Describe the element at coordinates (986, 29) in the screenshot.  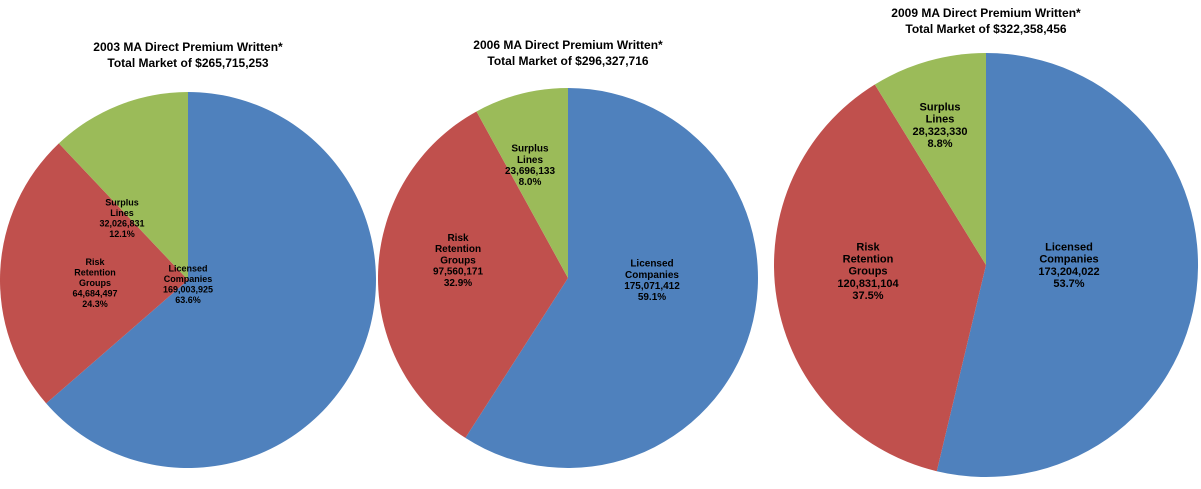
I see `chart-subtitle: Total Market of $322,358,456` at that location.